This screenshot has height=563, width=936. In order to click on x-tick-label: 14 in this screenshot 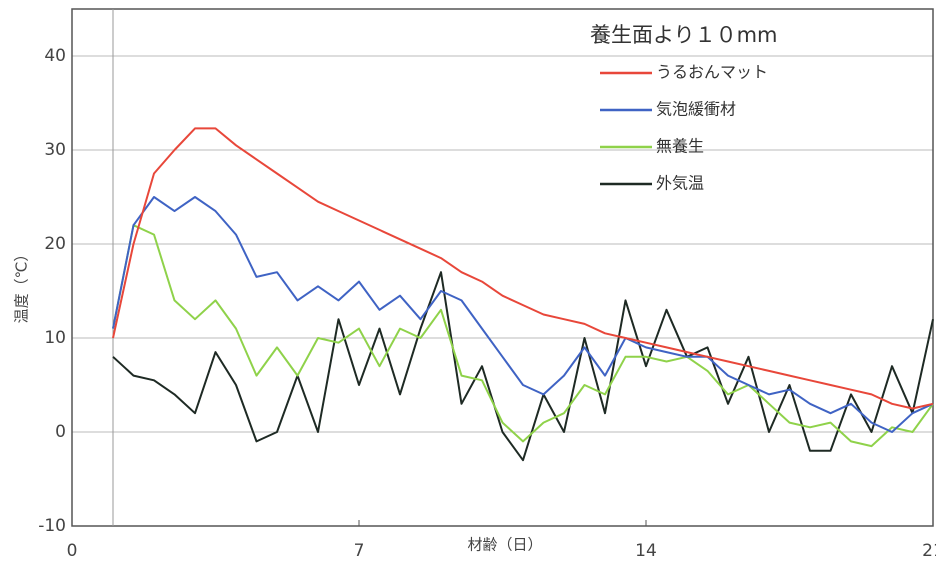, I will do `click(646, 551)`.